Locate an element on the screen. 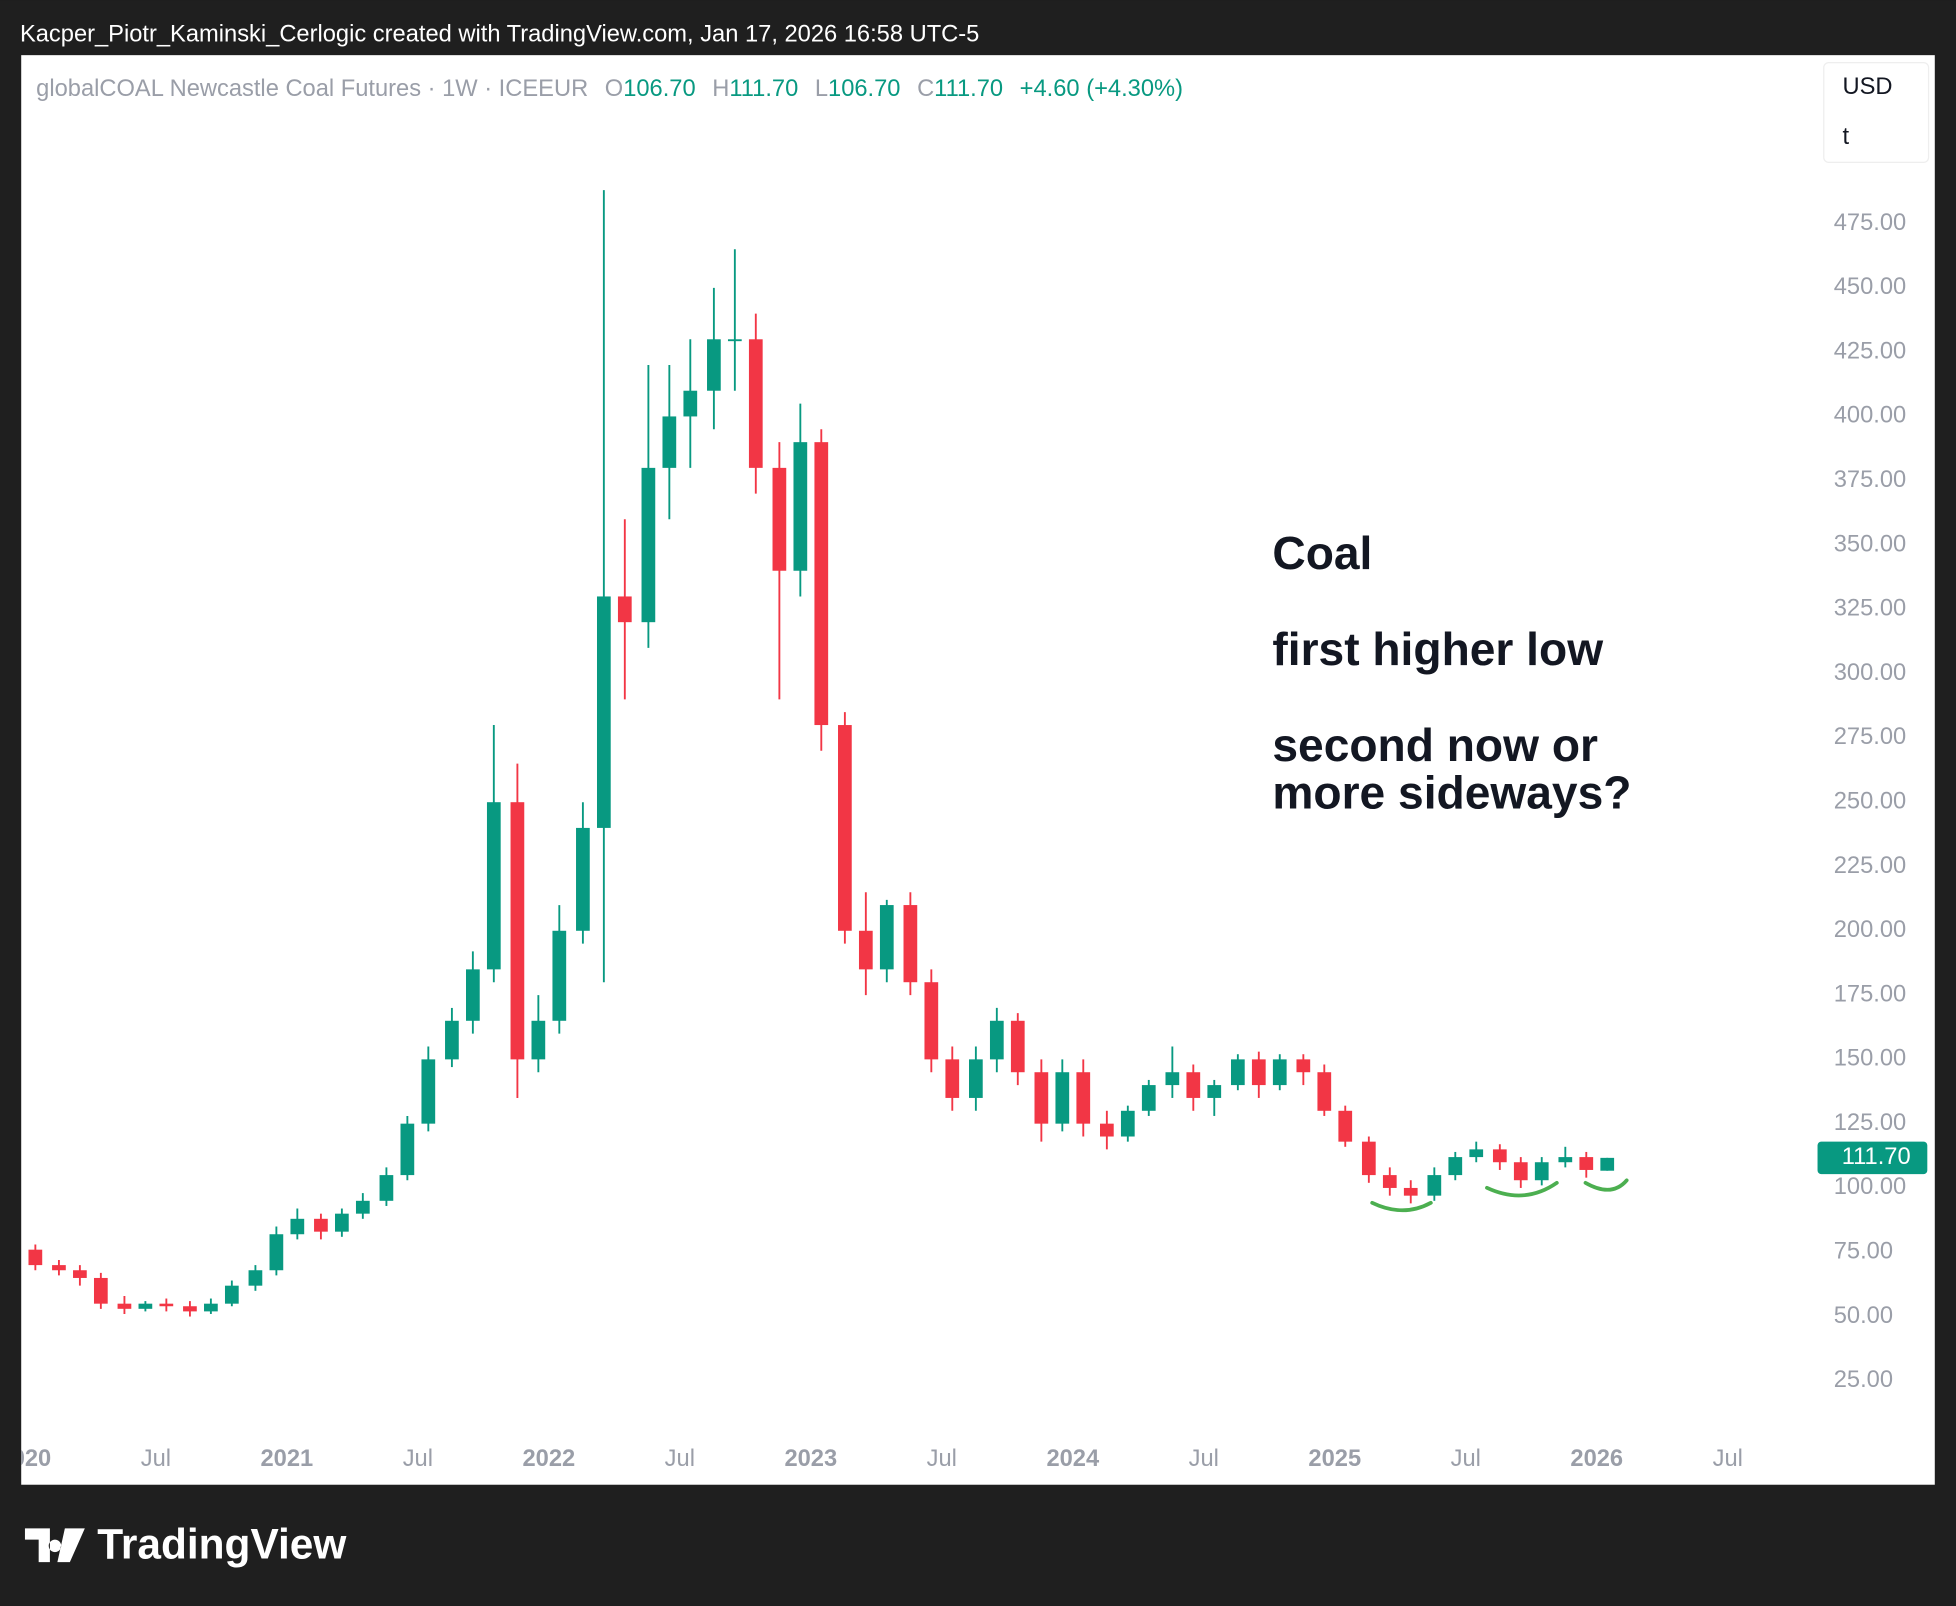  currency-box is located at coordinates (1876, 113).